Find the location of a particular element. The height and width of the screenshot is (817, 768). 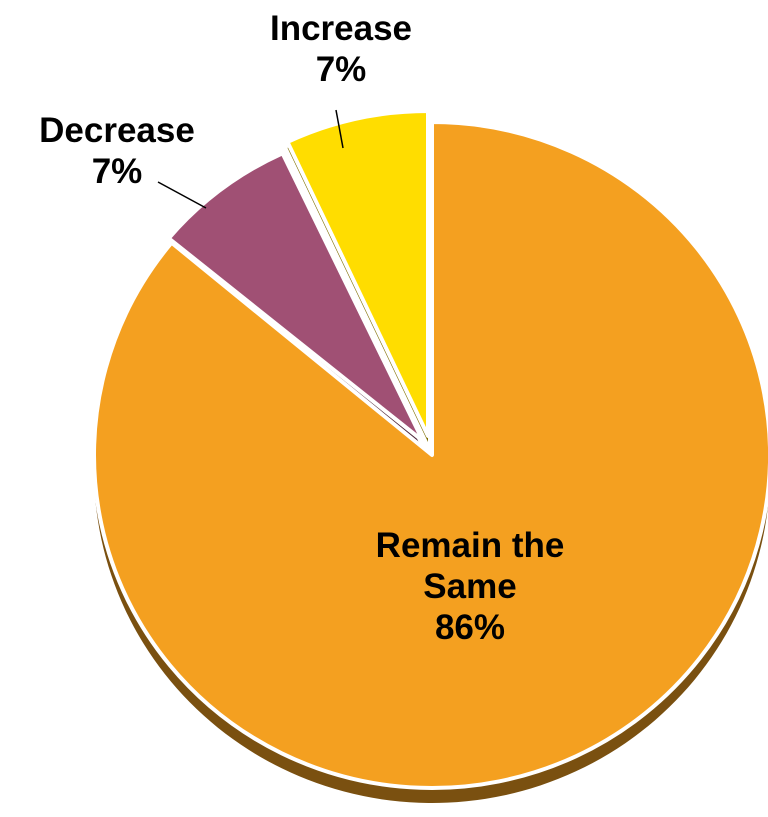

data-label-category: Same is located at coordinates (469, 586).